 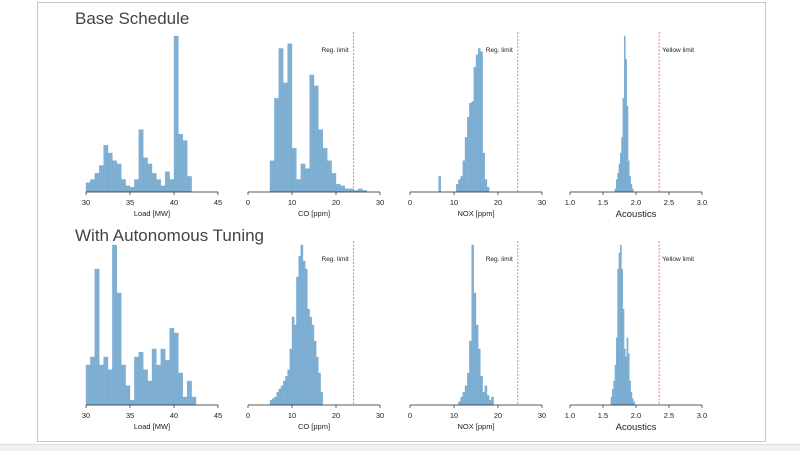 What do you see at coordinates (636, 427) in the screenshot?
I see `tuned-acoustics-x-label: Acoustics` at bounding box center [636, 427].